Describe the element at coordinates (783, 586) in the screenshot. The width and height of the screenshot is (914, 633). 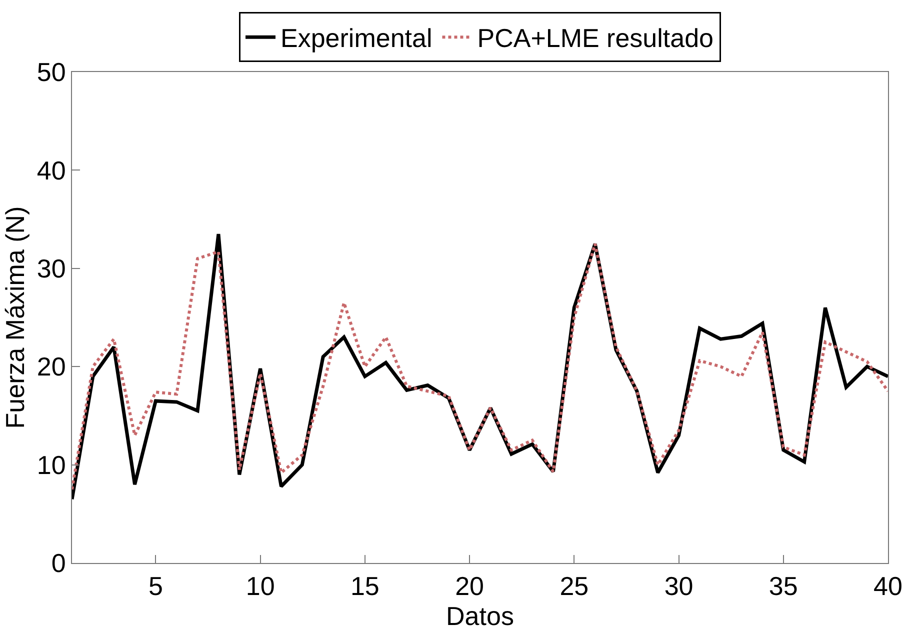
I see `x-tick-label: 35` at that location.